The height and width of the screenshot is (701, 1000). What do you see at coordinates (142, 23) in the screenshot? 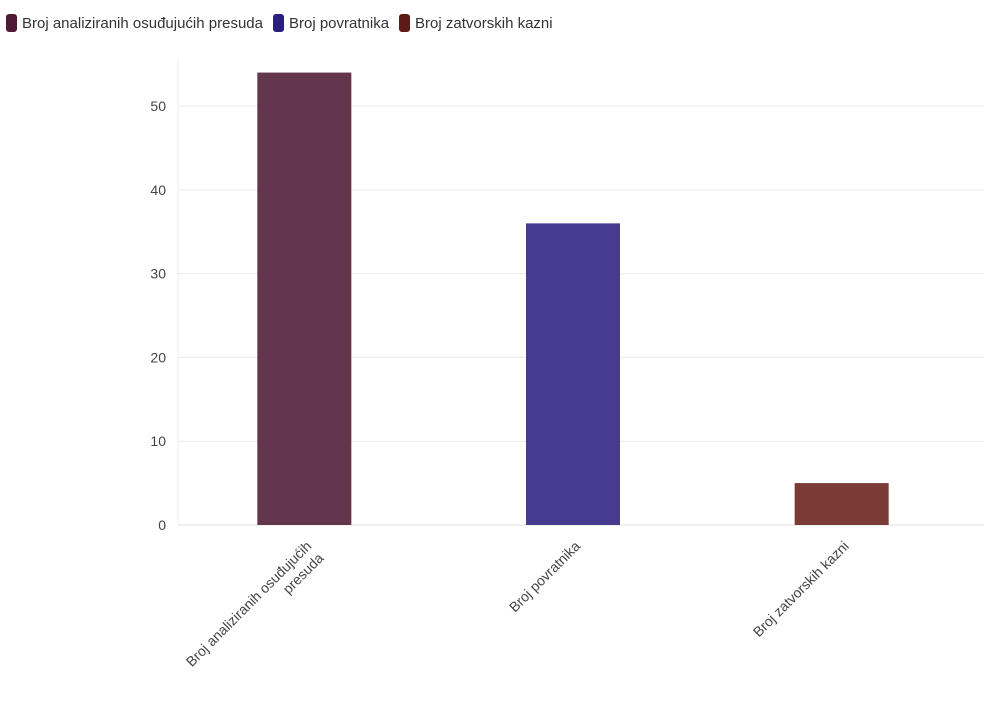
I see `legend-label: Broj analiziranih osuđujućih presuda` at bounding box center [142, 23].